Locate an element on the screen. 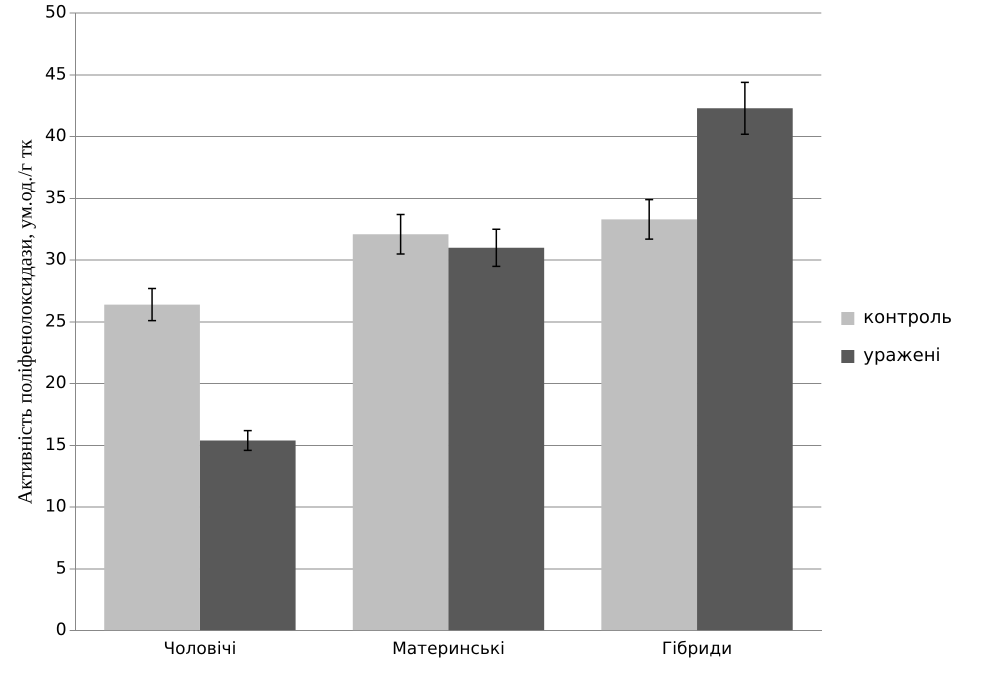 The width and height of the screenshot is (992, 683). y-tick-label: 30 is located at coordinates (55, 260).